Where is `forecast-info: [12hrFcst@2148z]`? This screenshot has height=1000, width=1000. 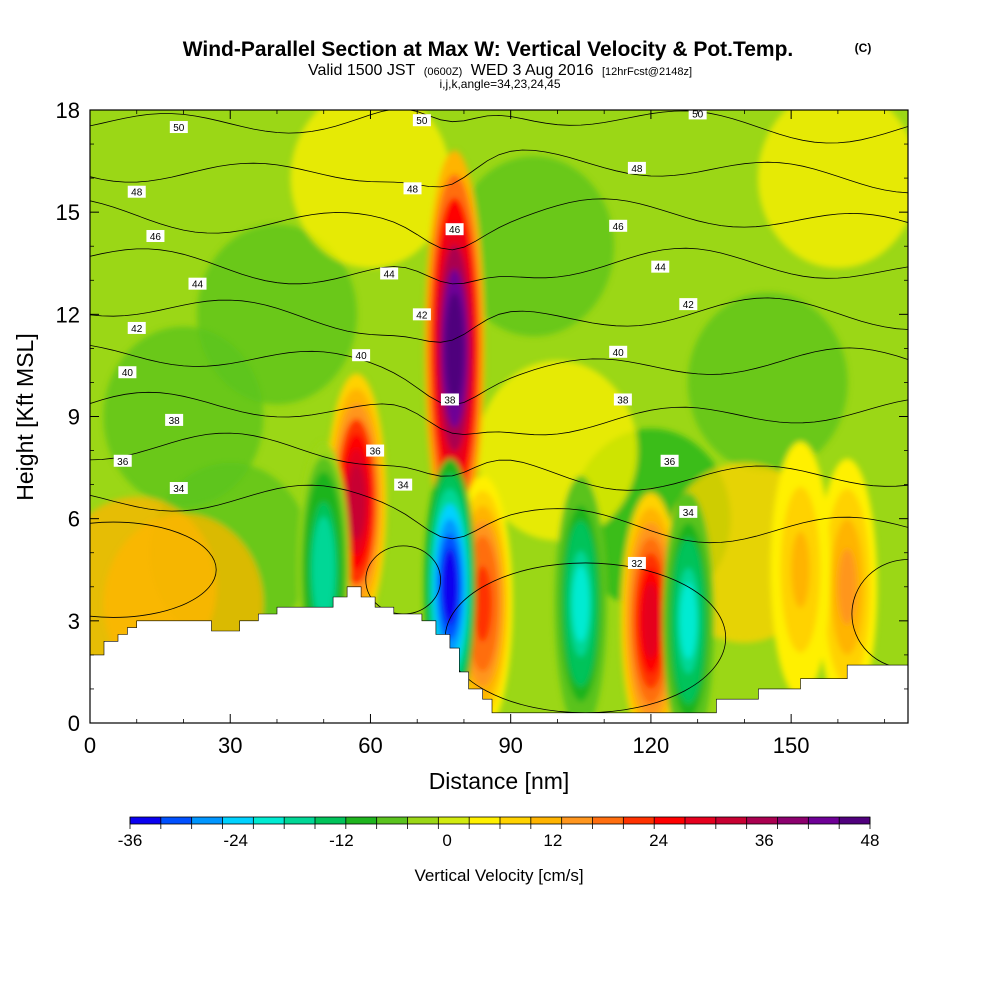
forecast-info: [12hrFcst@2148z] is located at coordinates (647, 72).